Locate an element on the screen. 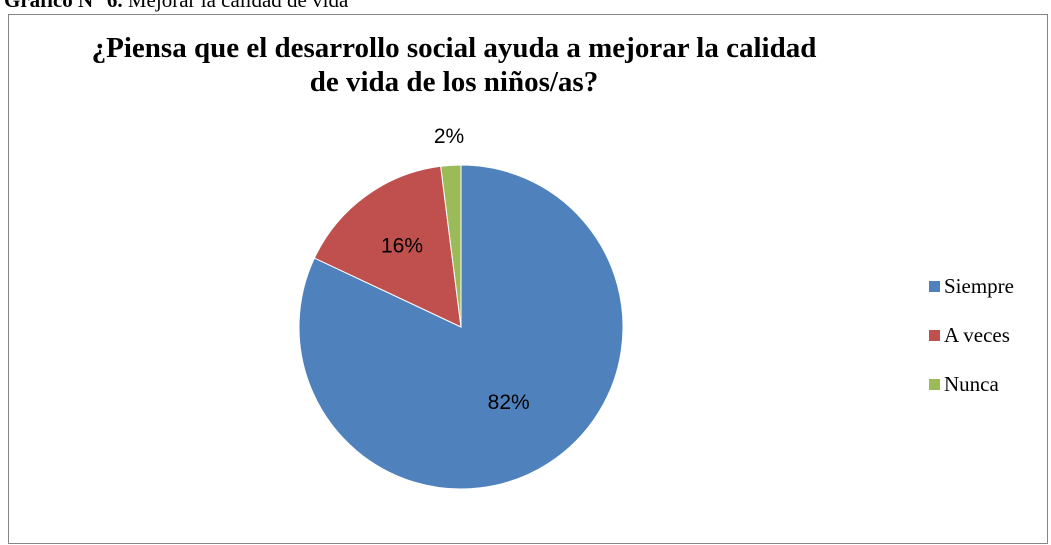 Image resolution: width=1051 pixels, height=545 pixels. legend-item-nunca: Nunca is located at coordinates (971, 384).